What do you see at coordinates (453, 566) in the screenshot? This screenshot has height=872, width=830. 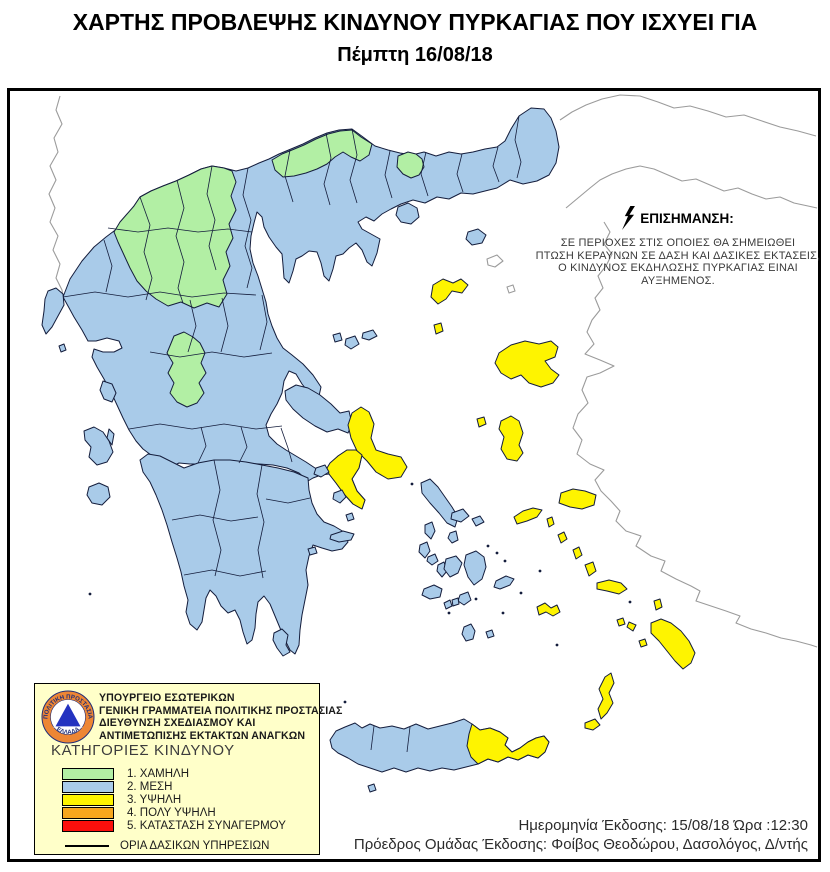 I see `island-paros` at bounding box center [453, 566].